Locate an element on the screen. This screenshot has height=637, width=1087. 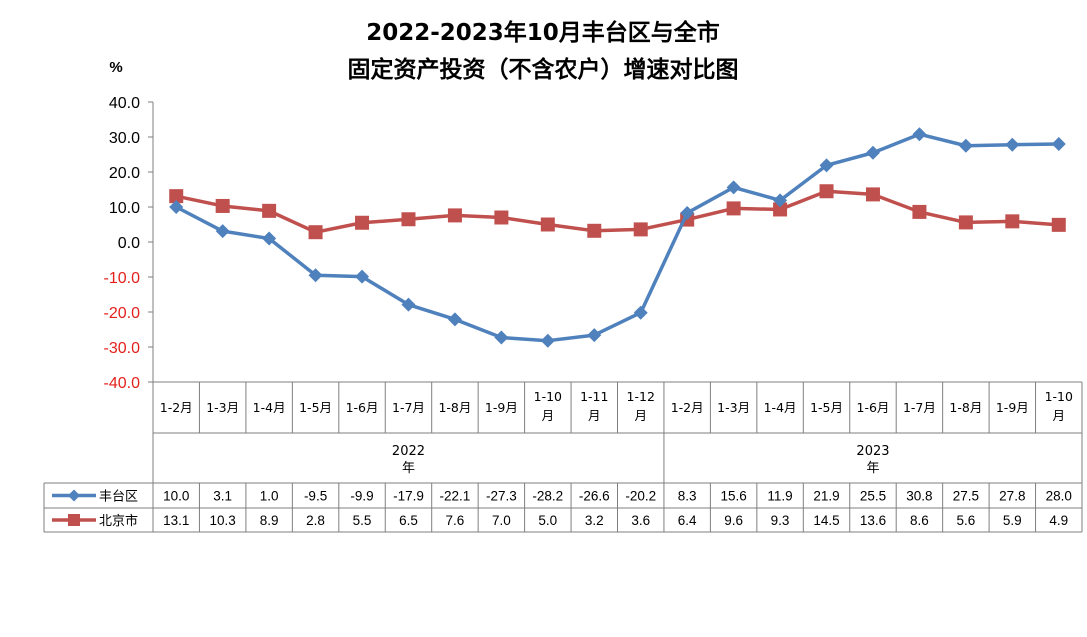
data-table-value: 10.3 is located at coordinates (223, 520).